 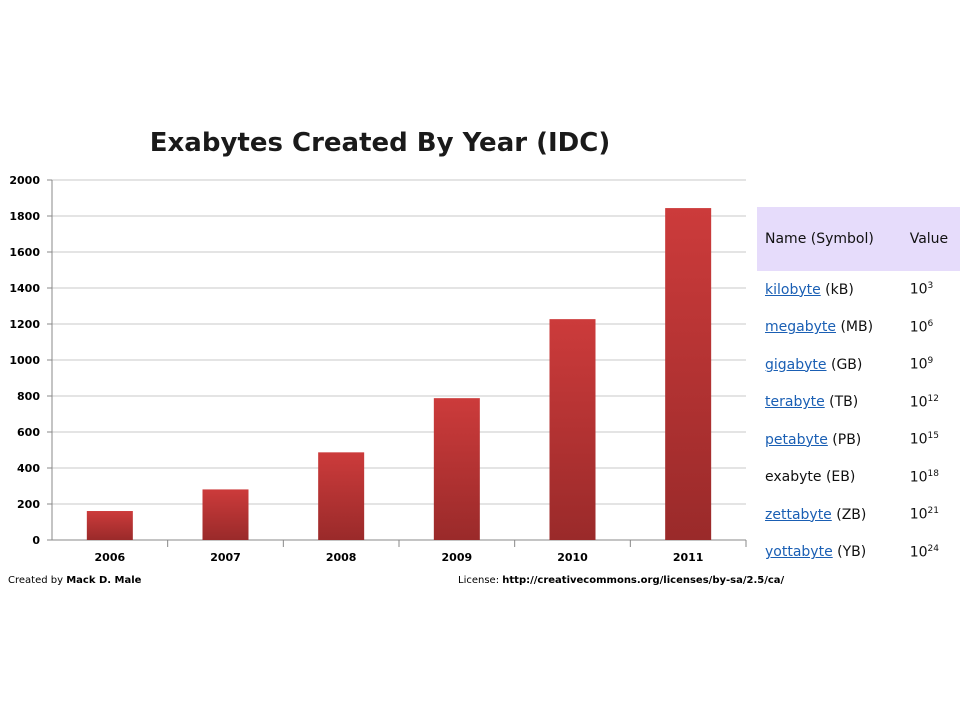 I want to click on header-value: Value, so click(x=934, y=239).